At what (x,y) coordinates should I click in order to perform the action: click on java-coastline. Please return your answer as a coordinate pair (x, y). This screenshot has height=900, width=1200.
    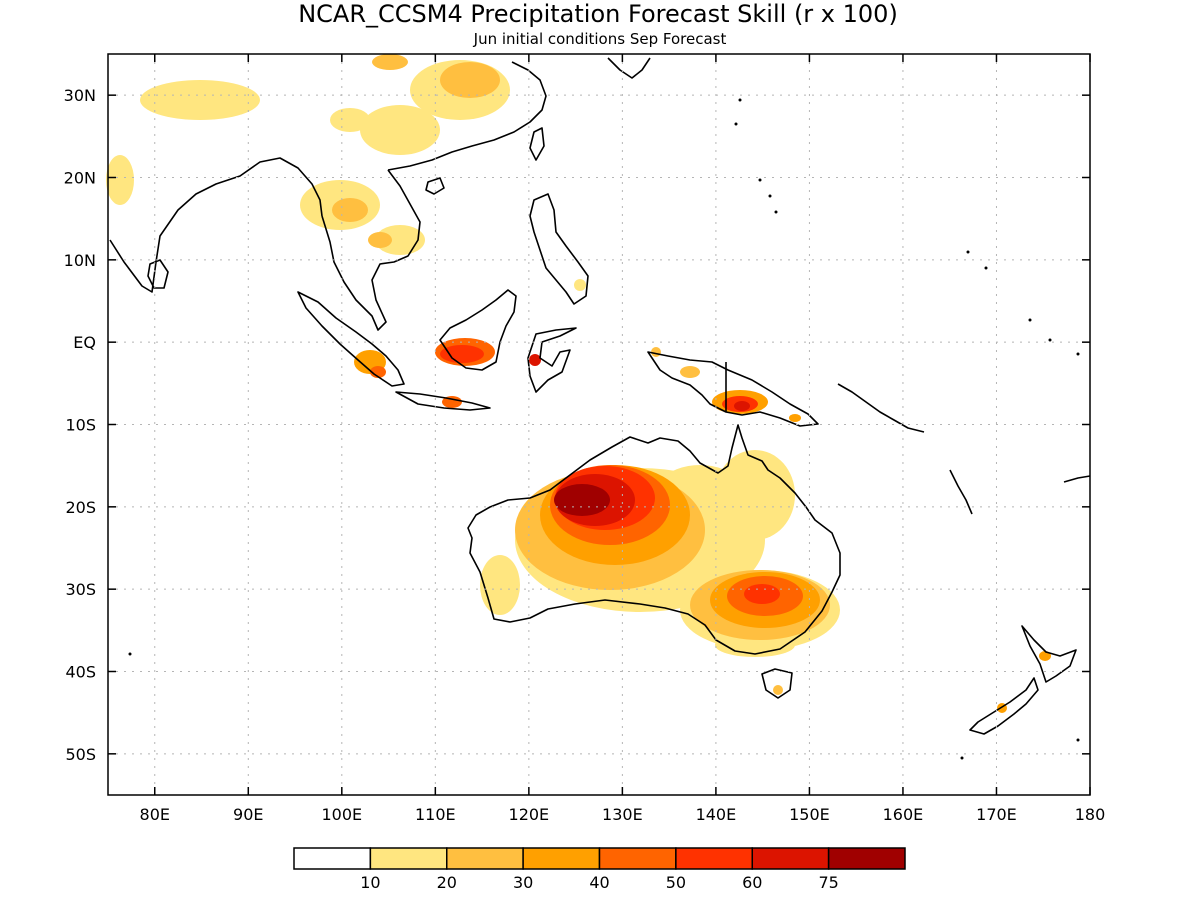
    Looking at the image, I should click on (443, 401).